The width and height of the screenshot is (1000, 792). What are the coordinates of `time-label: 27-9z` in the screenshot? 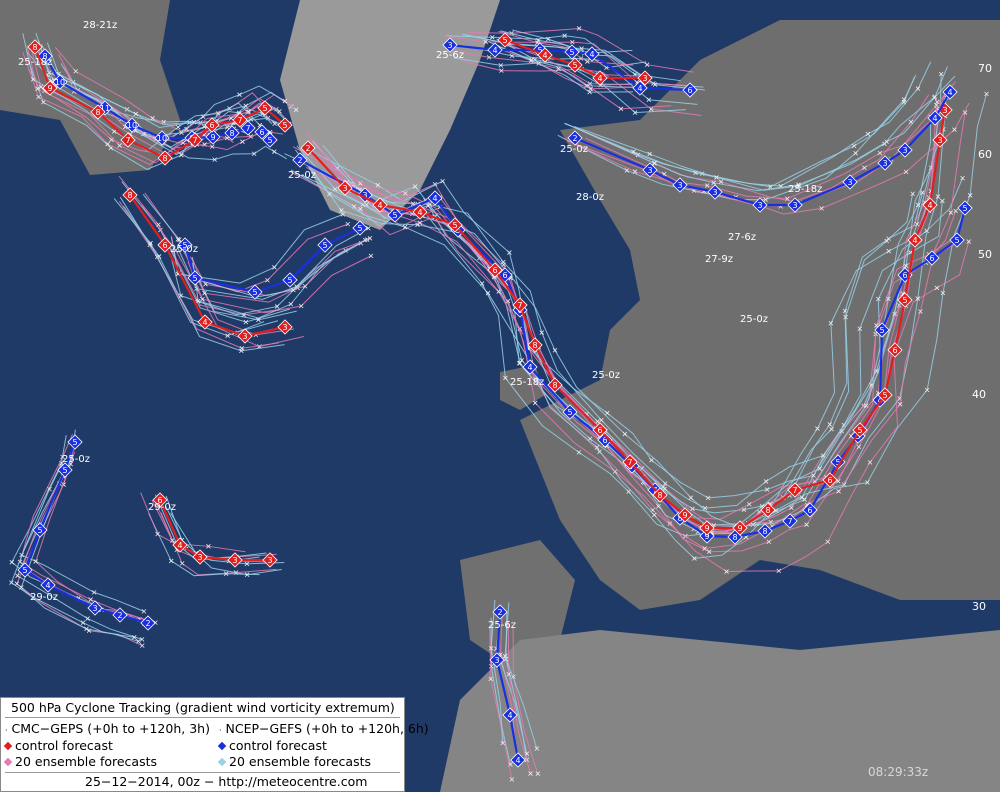 It's located at (719, 259).